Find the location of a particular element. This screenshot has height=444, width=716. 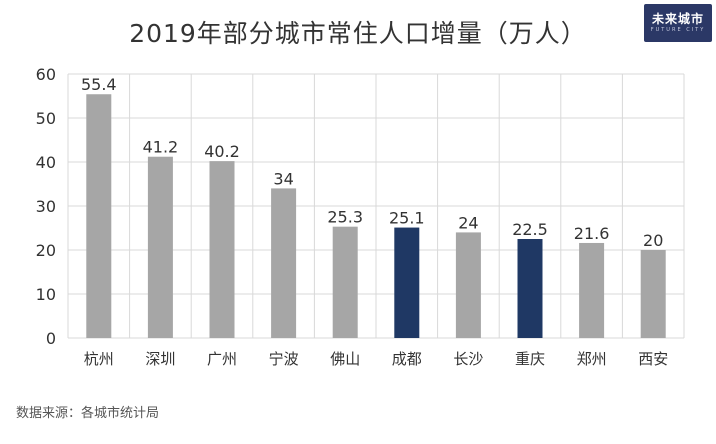

x-tick-label: 深圳 is located at coordinates (160, 359).